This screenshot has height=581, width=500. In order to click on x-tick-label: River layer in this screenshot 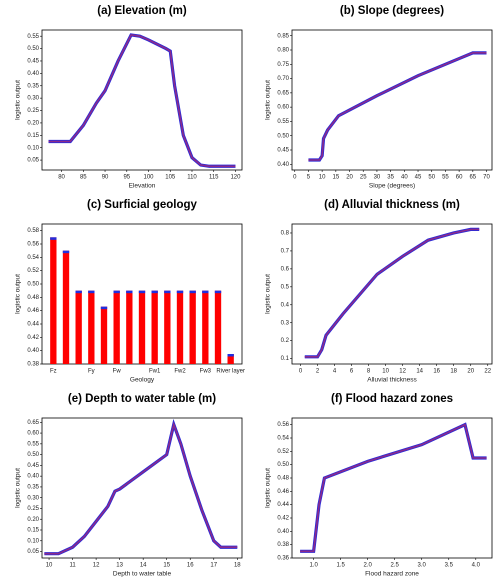, I will do `click(230, 372)`.